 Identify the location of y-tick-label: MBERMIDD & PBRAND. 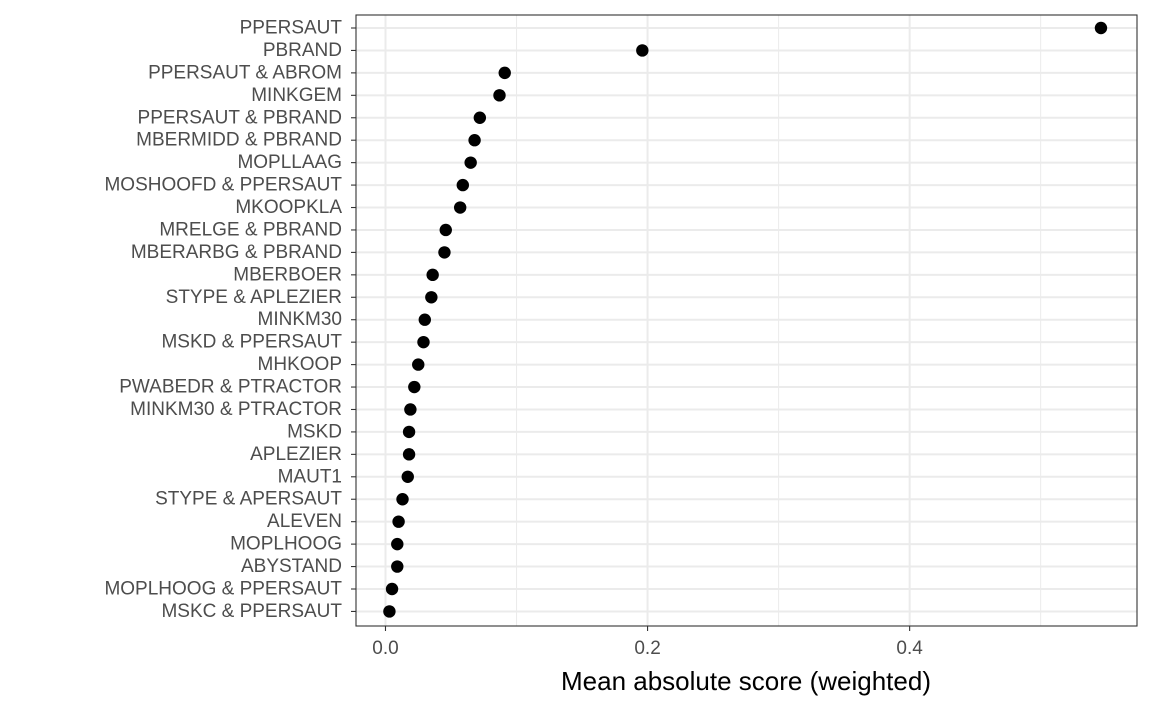
(239, 140).